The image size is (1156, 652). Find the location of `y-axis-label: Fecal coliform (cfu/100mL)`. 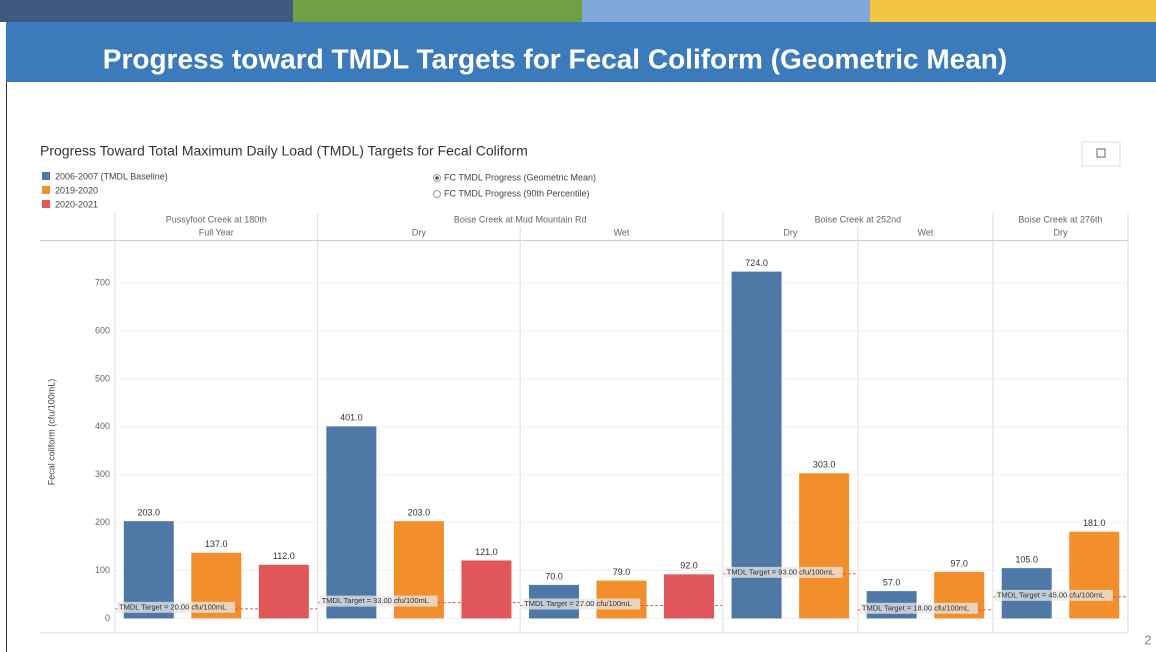

y-axis-label: Fecal coliform (cfu/100mL) is located at coordinates (51, 432).